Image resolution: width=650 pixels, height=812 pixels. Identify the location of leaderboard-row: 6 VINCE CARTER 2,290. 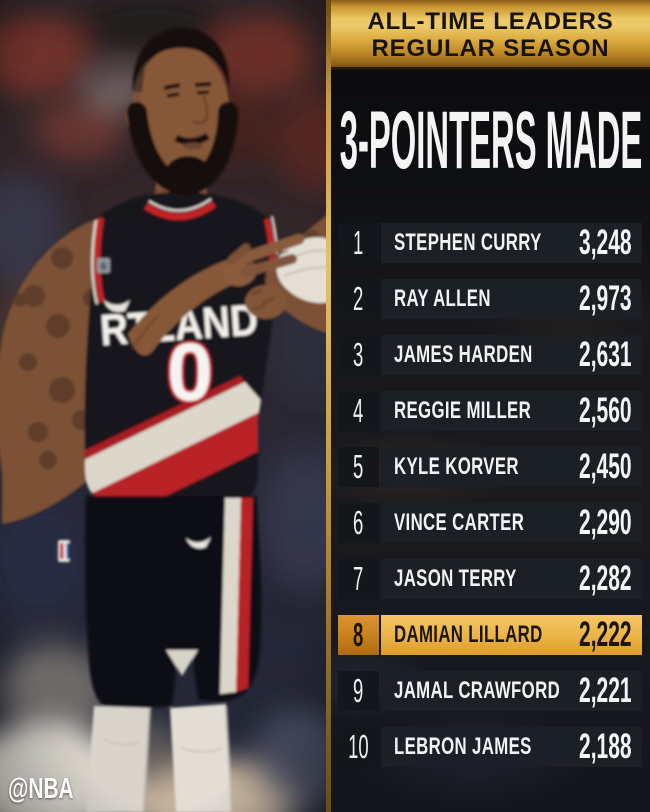
(490, 523).